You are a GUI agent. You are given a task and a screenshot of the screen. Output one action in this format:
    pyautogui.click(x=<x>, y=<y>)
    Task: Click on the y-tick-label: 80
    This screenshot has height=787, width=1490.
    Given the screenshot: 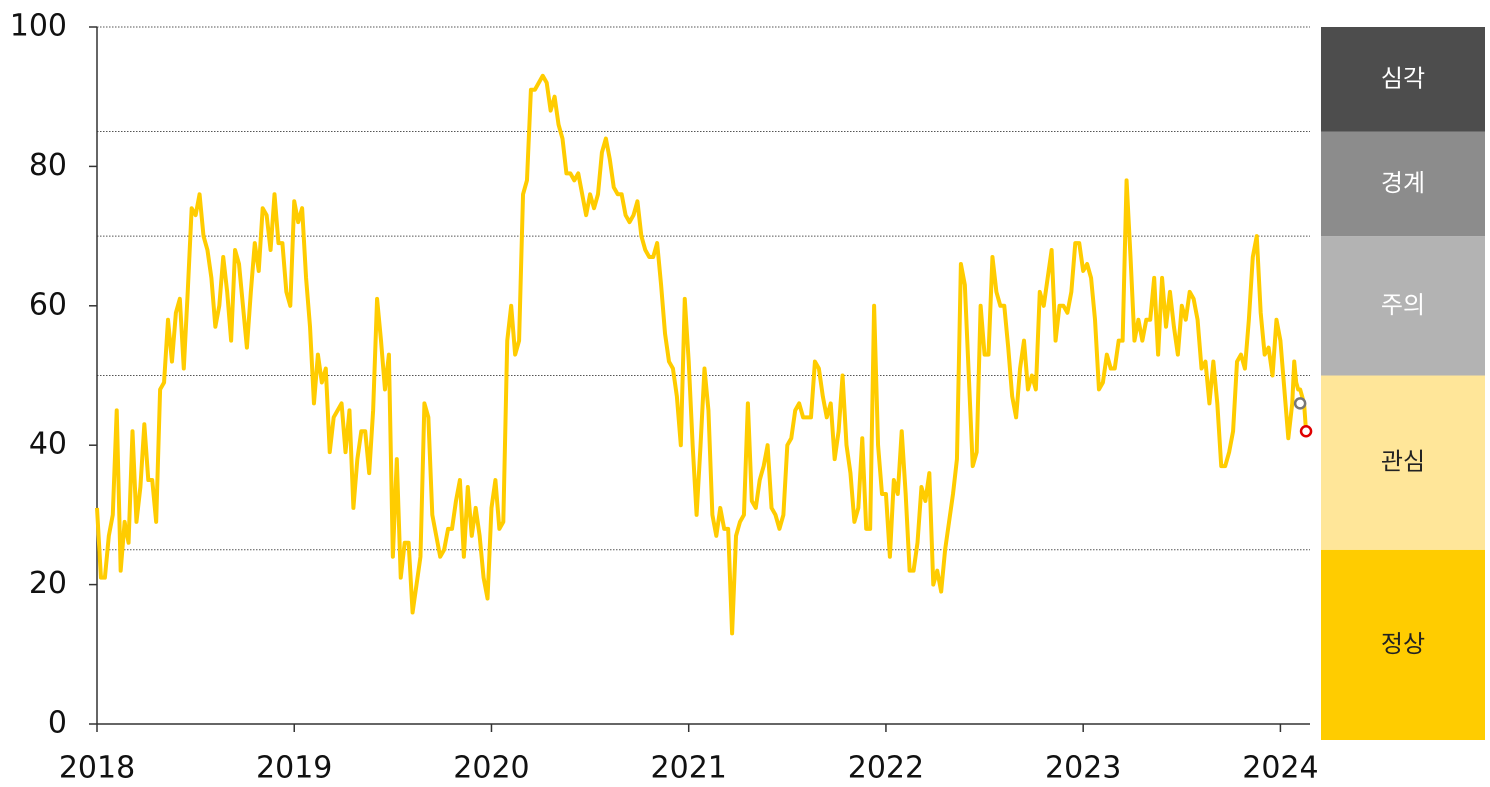 What is the action you would take?
    pyautogui.click(x=48, y=165)
    